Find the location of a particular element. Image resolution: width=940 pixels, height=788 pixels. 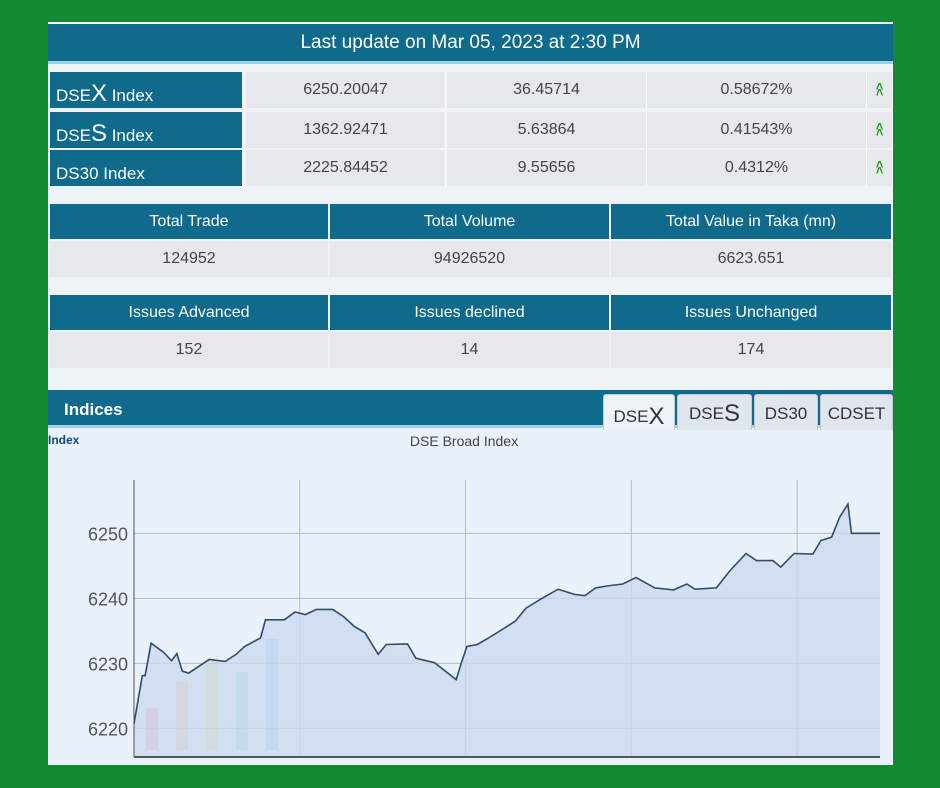

index-value: 6250.20047 is located at coordinates (346, 90).